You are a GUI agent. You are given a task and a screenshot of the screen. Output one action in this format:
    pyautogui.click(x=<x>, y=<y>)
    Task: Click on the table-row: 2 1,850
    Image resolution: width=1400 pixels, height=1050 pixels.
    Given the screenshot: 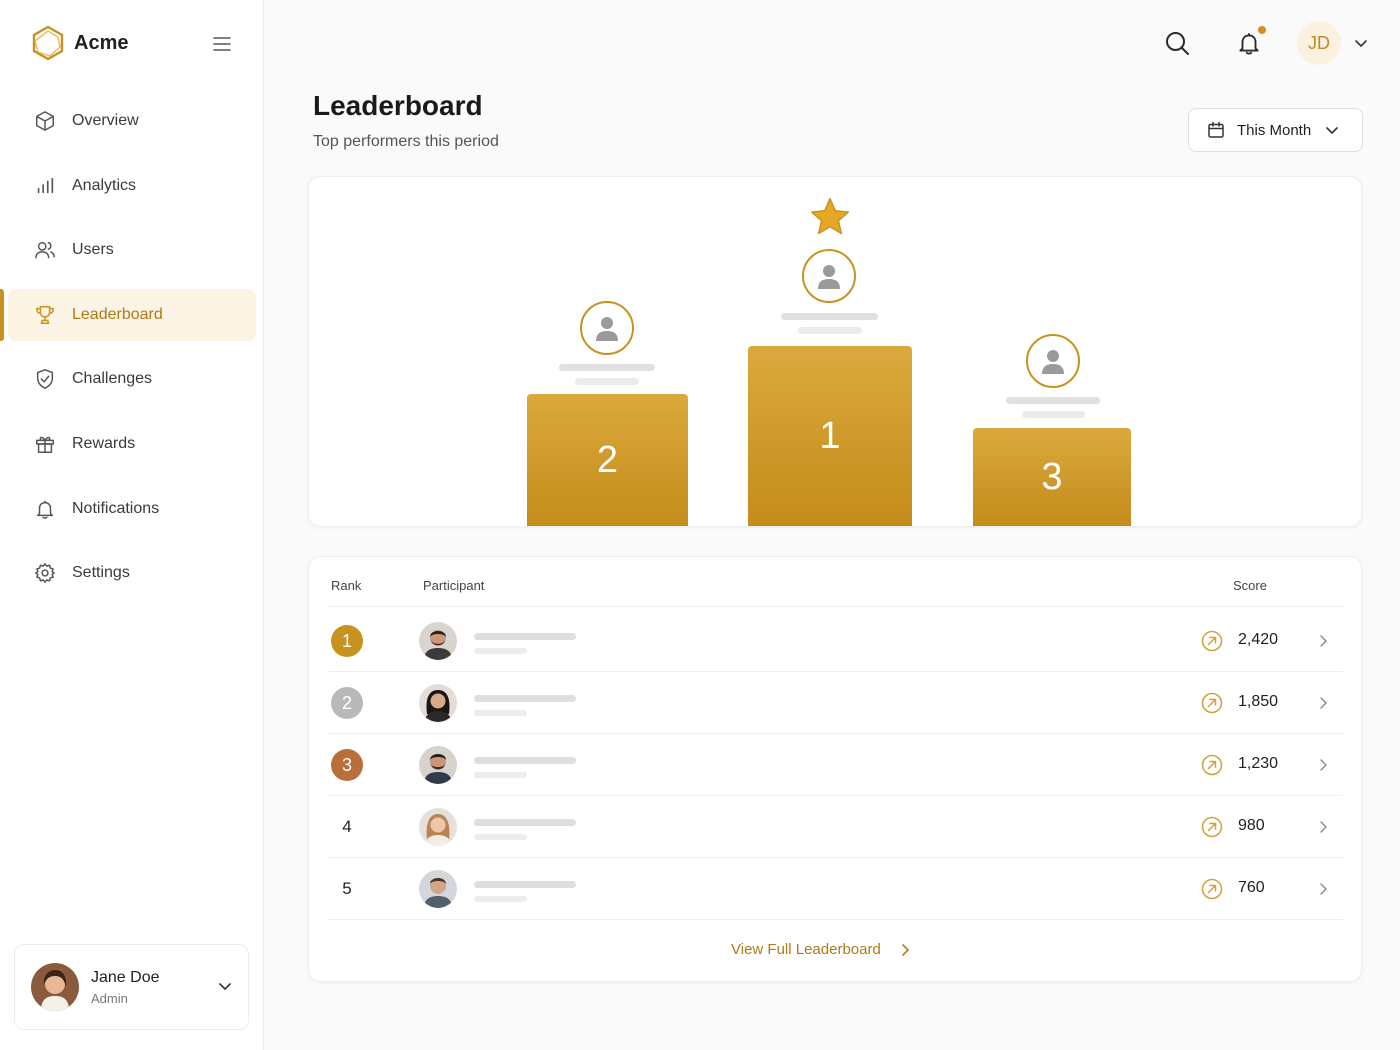 What is the action you would take?
    pyautogui.click(x=835, y=703)
    